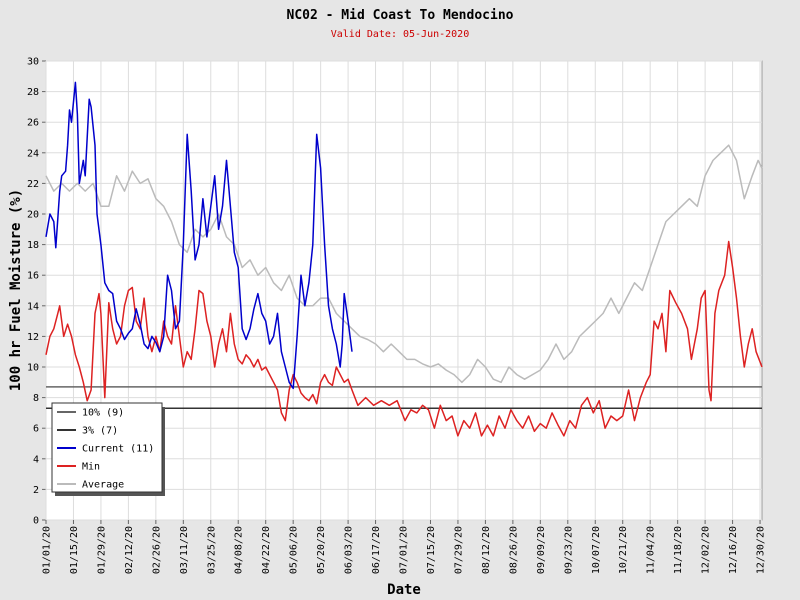 The height and width of the screenshot is (600, 800). I want to click on x-tick-label: 11/18/20, so click(678, 550).